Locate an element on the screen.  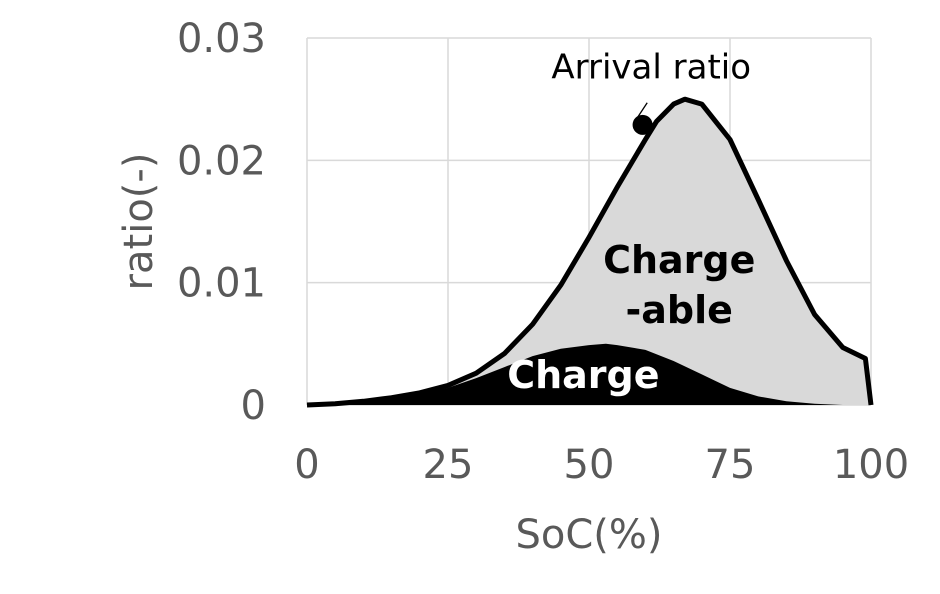
chargeable-label-line1: Charge is located at coordinates (679, 260).